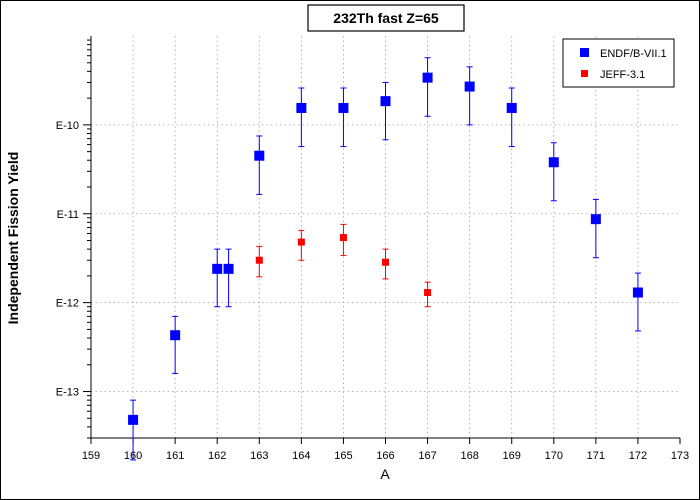  Describe the element at coordinates (67, 393) in the screenshot. I see `y-tick-label: E-13` at that location.